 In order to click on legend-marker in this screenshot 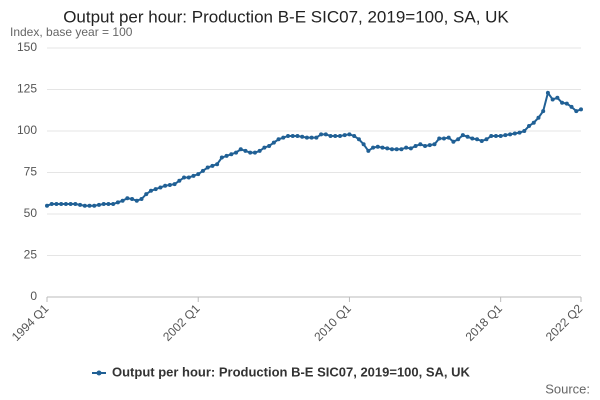, I will do `click(99, 373)`.